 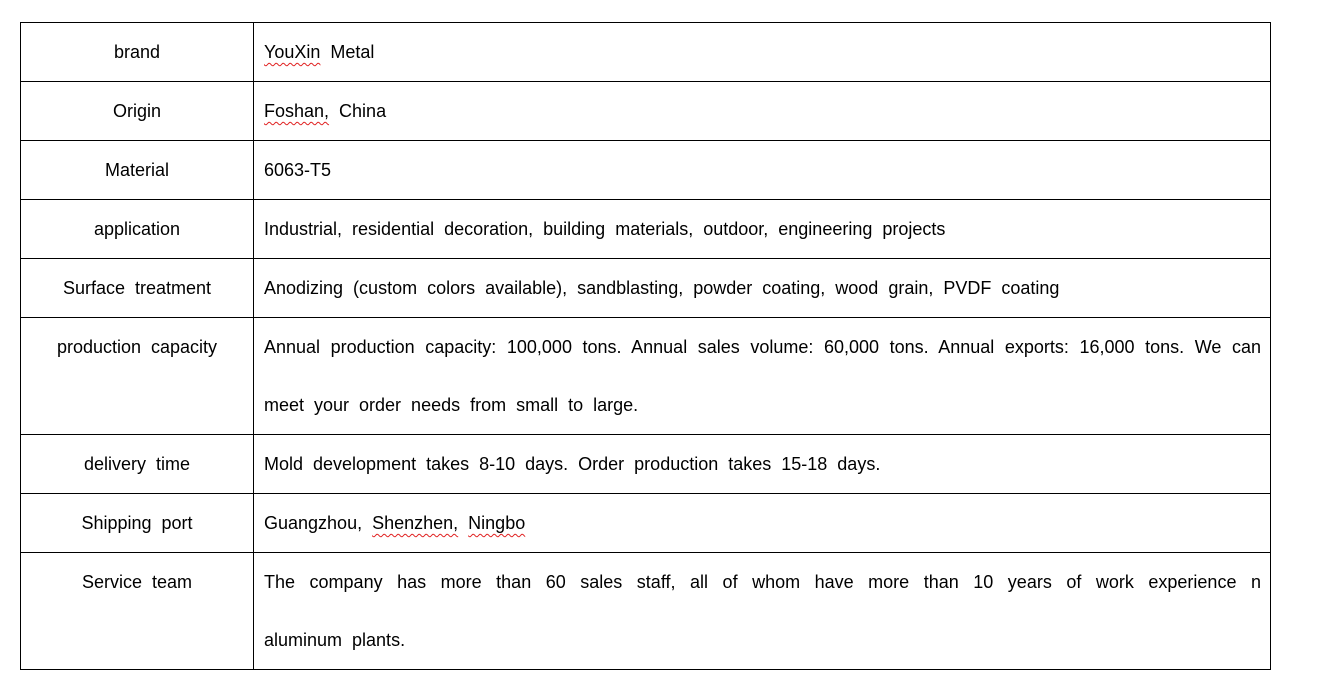 I want to click on row-label: delivery time, so click(x=137, y=464).